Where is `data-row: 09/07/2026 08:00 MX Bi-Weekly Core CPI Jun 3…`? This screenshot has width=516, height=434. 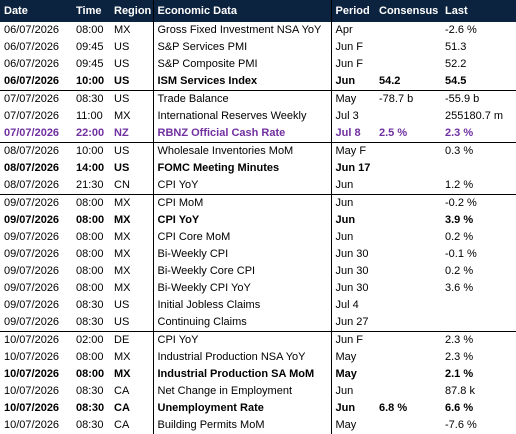
data-row: 09/07/2026 08:00 MX Bi-Weekly Core CPI Jun 3… is located at coordinates (258, 271).